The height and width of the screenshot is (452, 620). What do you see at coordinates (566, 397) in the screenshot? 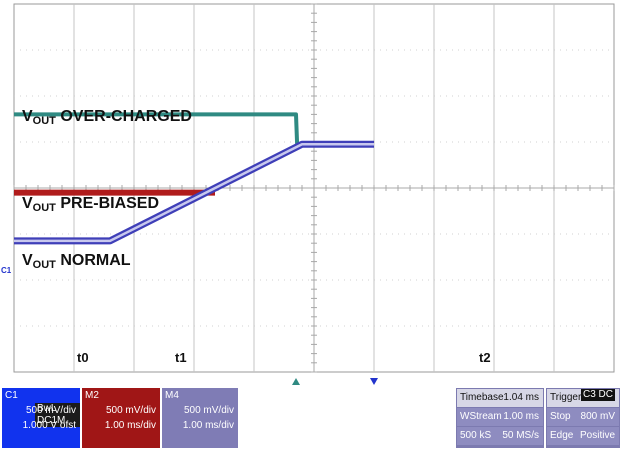
I see `trigger-label: Trigger` at bounding box center [566, 397].